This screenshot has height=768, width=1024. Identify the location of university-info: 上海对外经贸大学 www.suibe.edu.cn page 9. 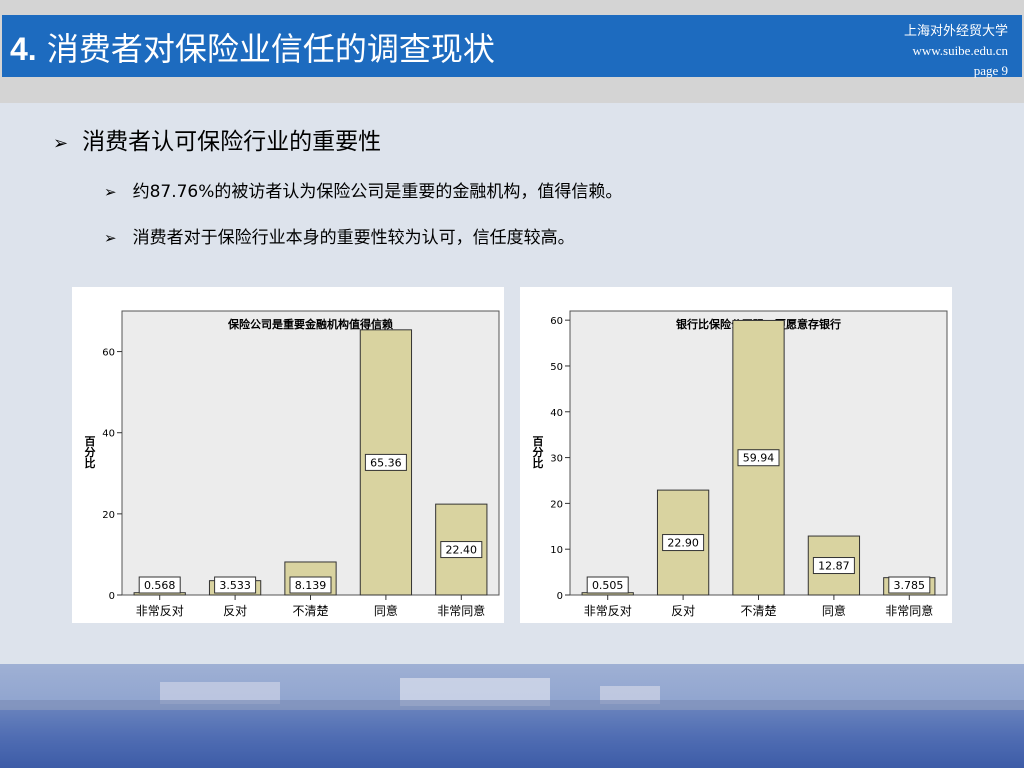
(956, 51).